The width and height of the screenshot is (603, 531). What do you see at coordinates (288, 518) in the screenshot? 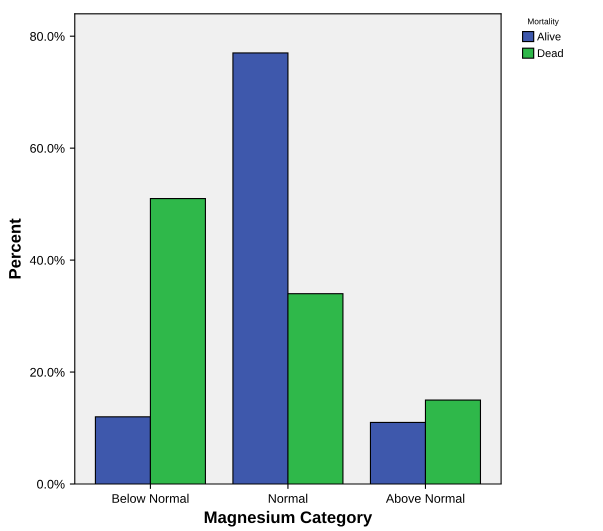
I see `x-axis-title: Magnesium Category` at bounding box center [288, 518].